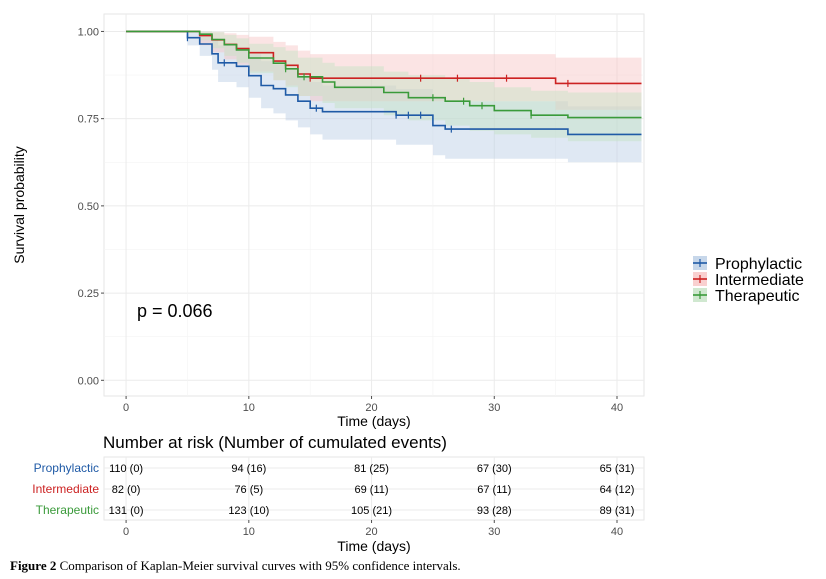 The image size is (826, 579). Describe the element at coordinates (494, 469) in the screenshot. I see `risk-cell: 67 (30)` at that location.